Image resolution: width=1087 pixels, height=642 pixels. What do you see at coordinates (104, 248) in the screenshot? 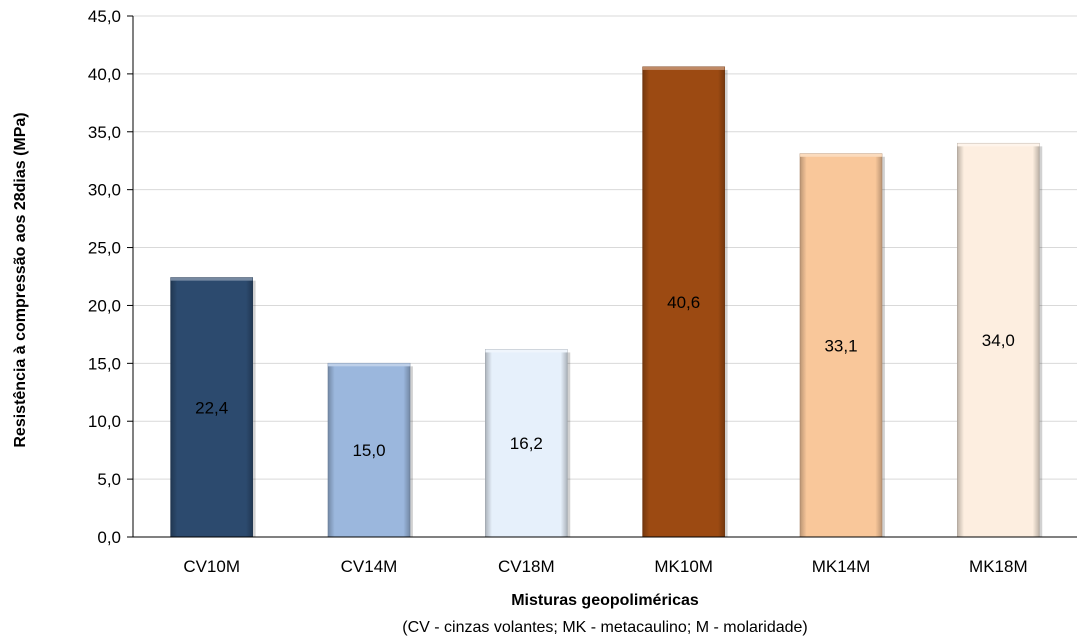
I see `y-tick-label: 25,0` at bounding box center [104, 248].